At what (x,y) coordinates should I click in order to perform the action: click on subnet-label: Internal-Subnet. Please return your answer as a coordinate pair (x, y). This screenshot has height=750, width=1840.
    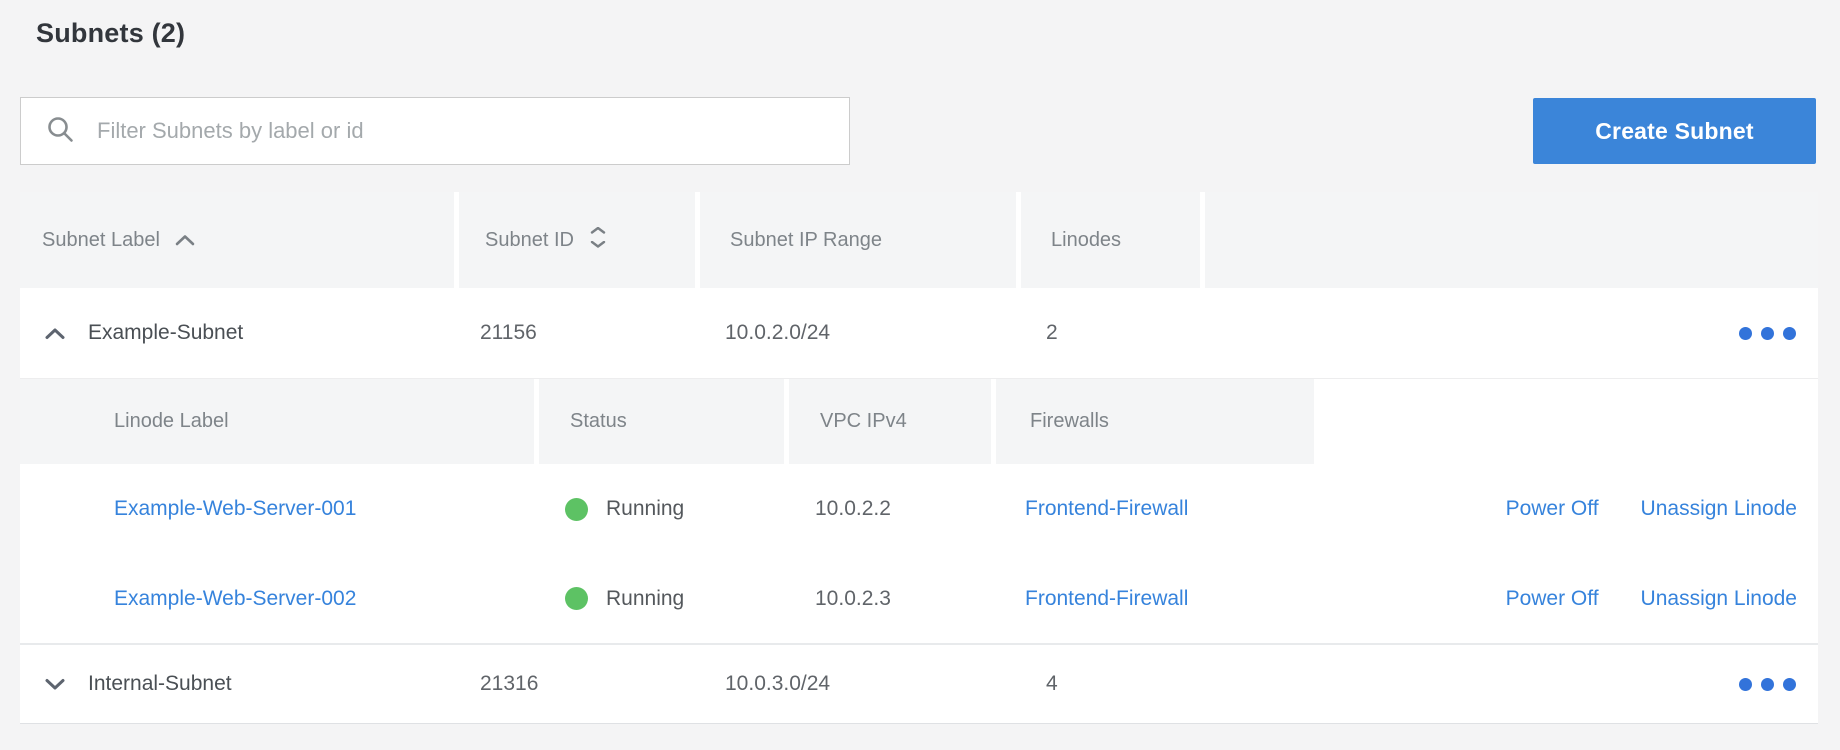
    Looking at the image, I should click on (160, 683).